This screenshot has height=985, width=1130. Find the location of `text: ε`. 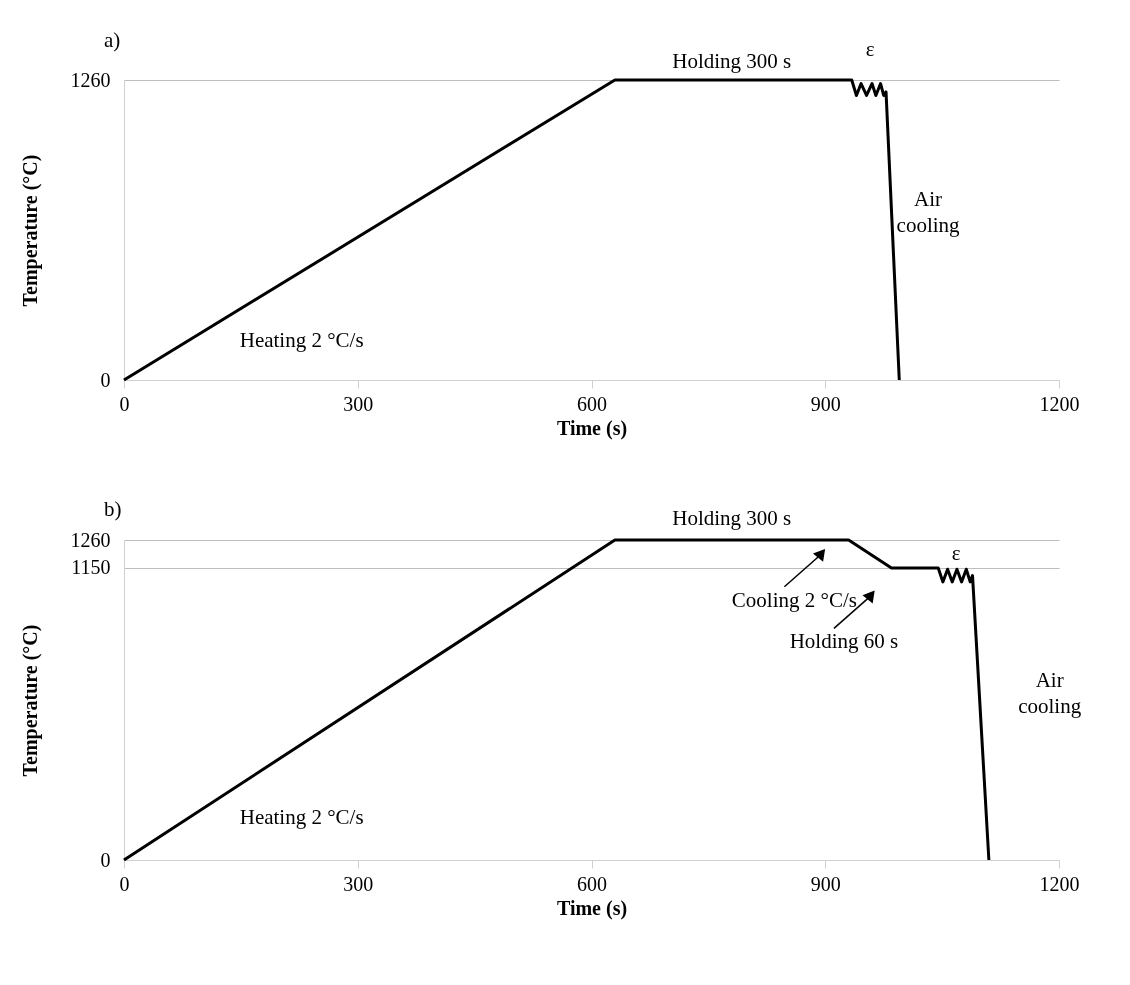

text: ε is located at coordinates (870, 49).